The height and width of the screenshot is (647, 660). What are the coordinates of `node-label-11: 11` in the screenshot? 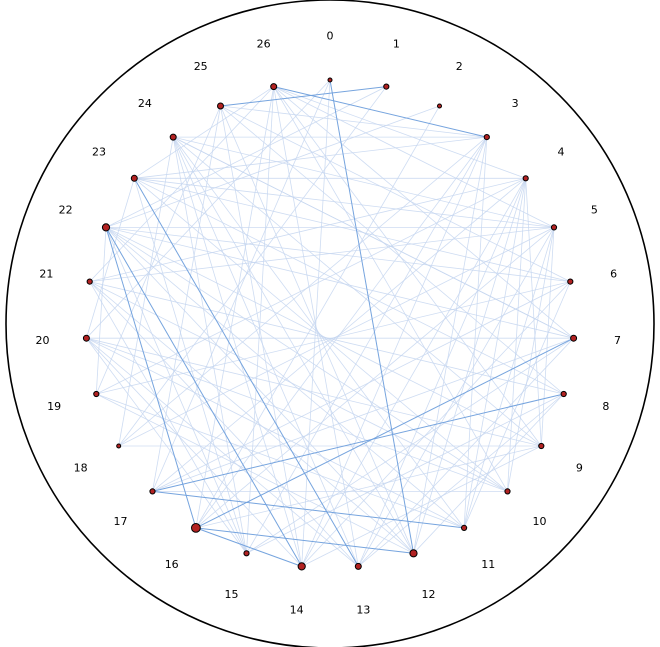 It's located at (488, 564).